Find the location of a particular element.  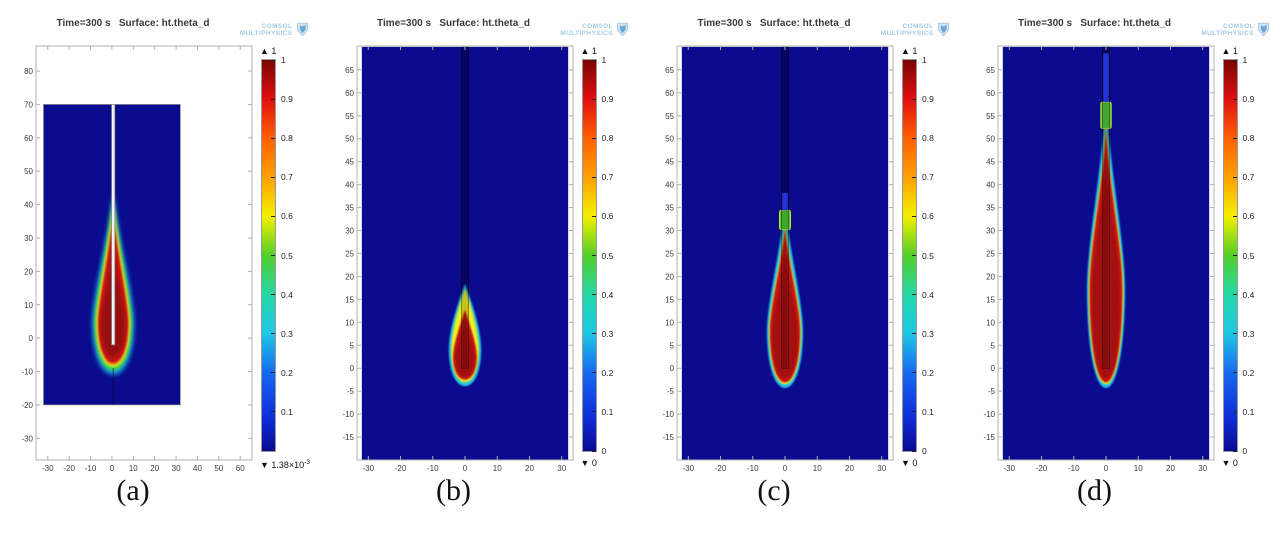

y-tick-label: 45 is located at coordinates (349, 162).